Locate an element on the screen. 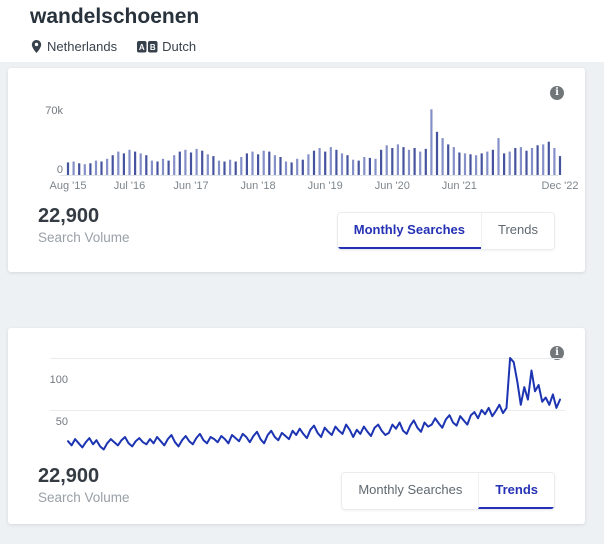  x-tick-label: Jul '16 is located at coordinates (129, 186).